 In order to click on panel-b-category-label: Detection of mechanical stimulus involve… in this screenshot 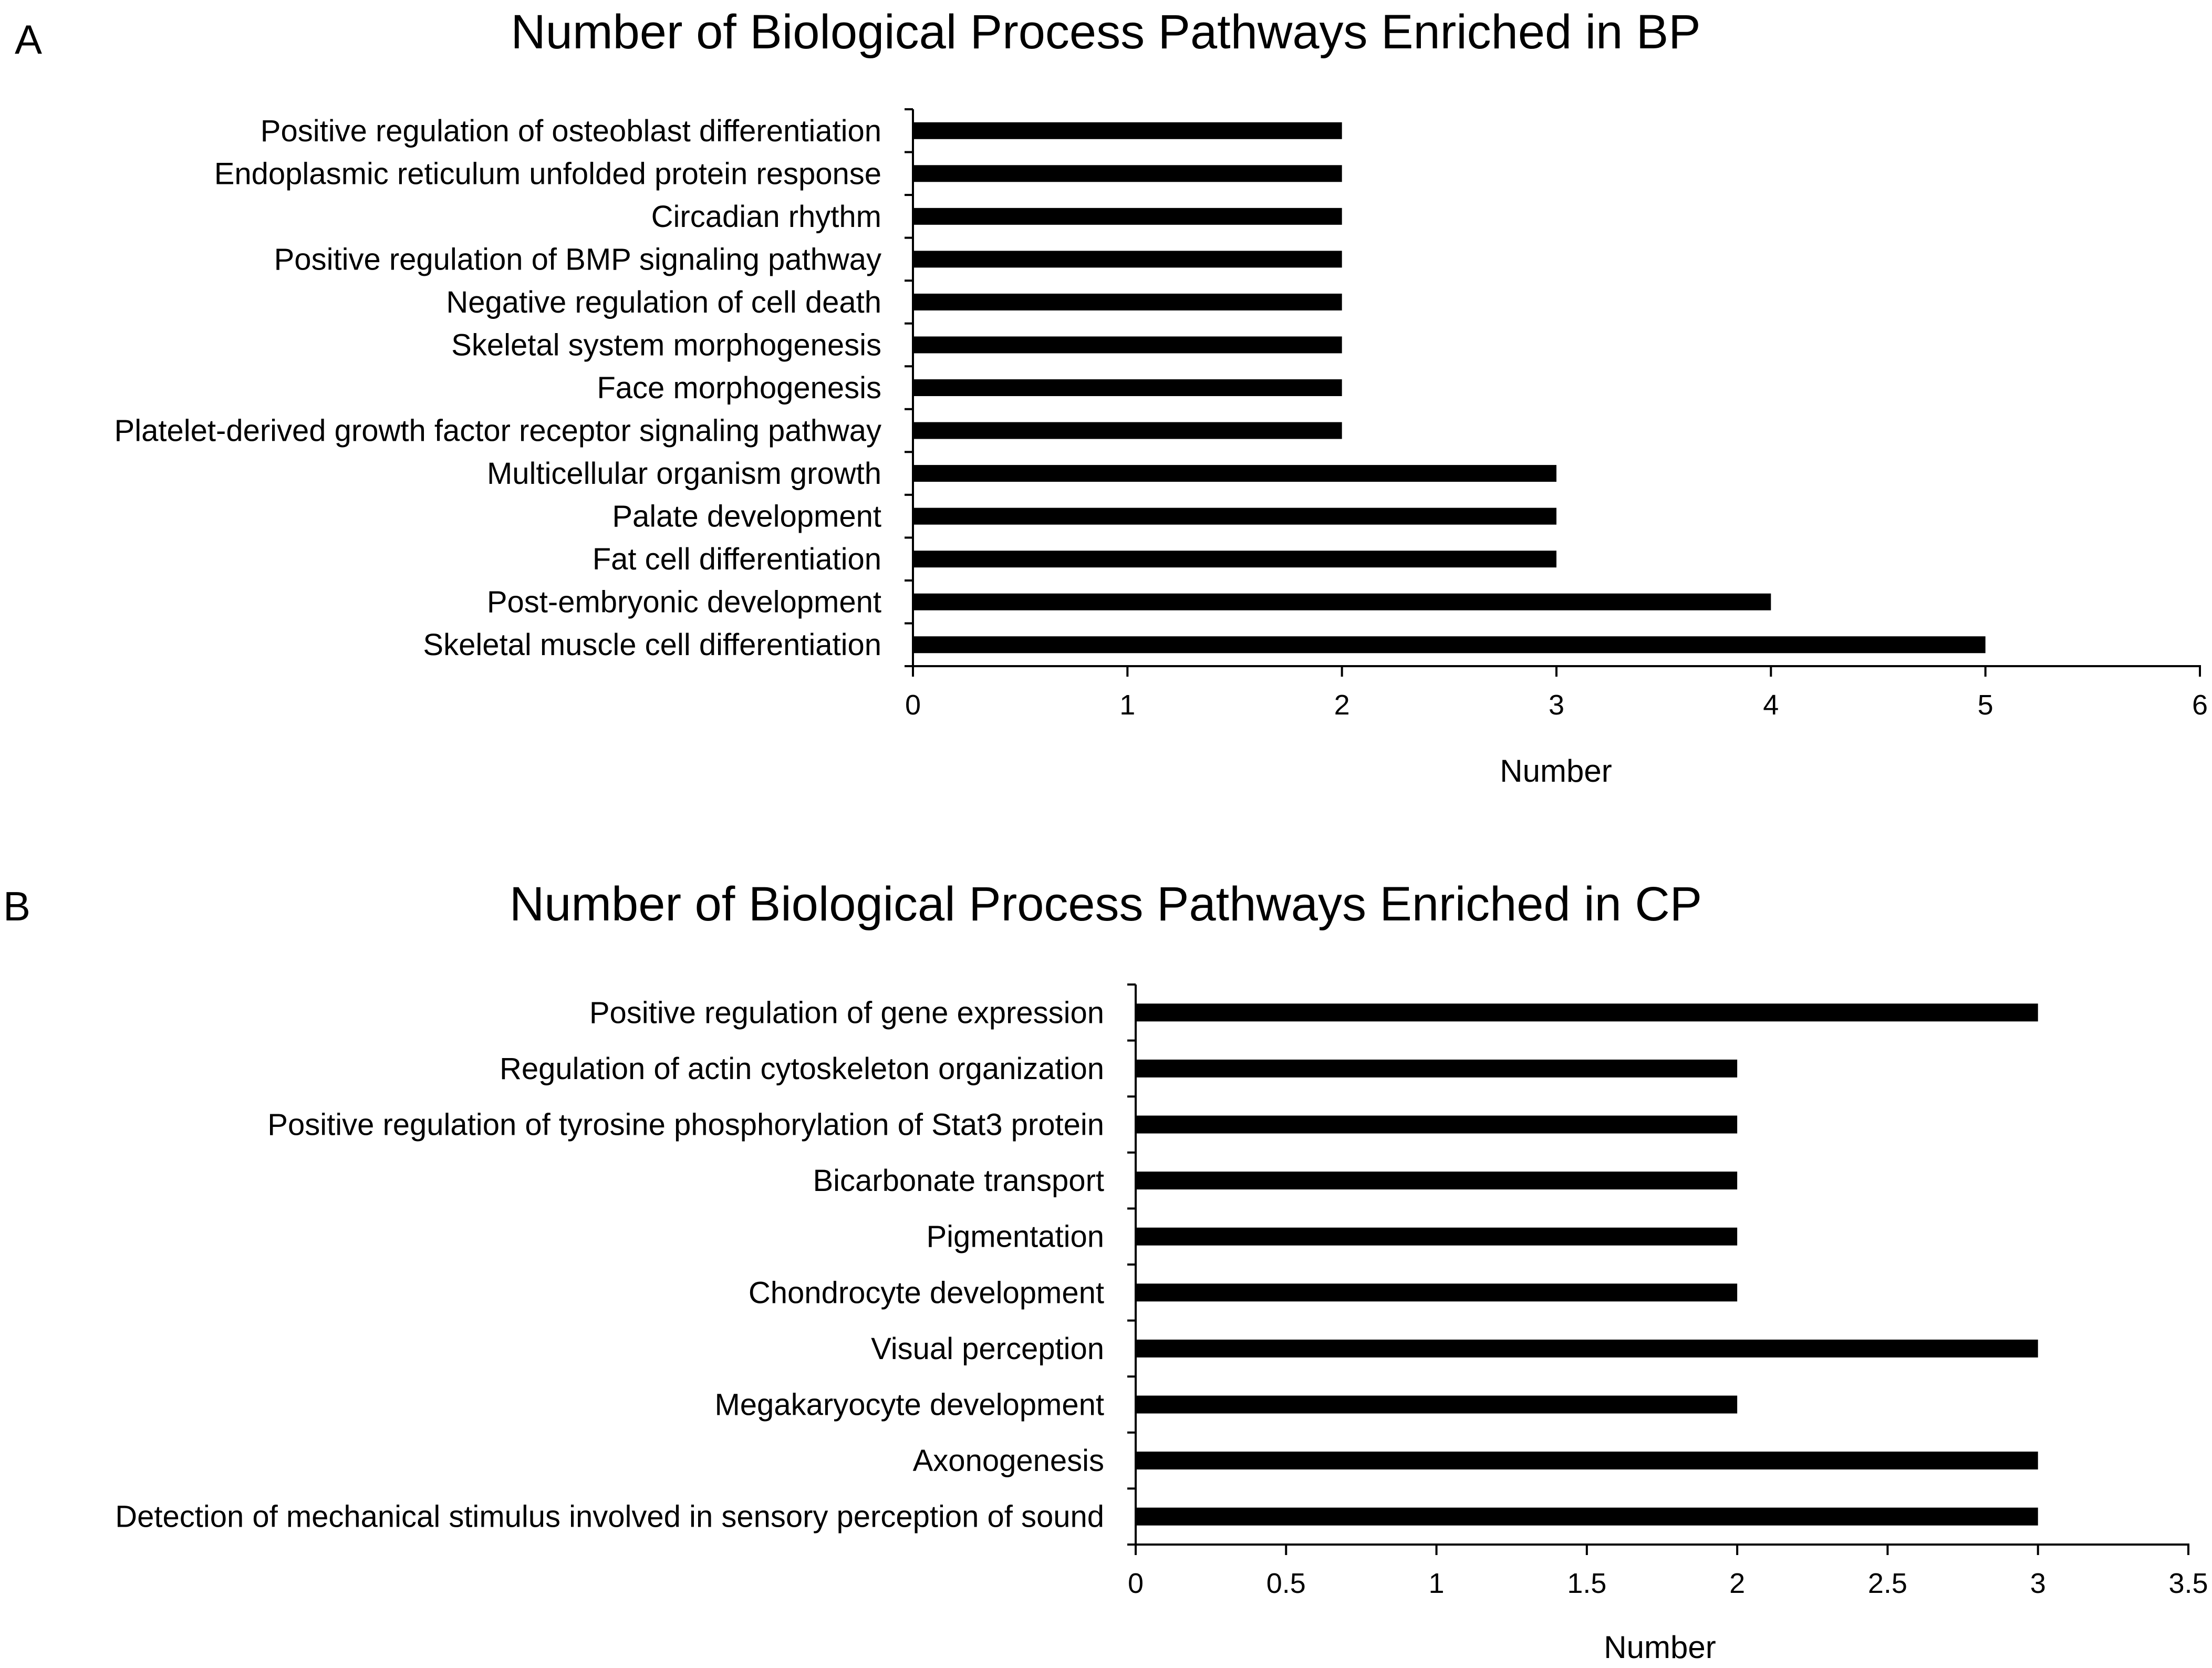, I will do `click(609, 1517)`.